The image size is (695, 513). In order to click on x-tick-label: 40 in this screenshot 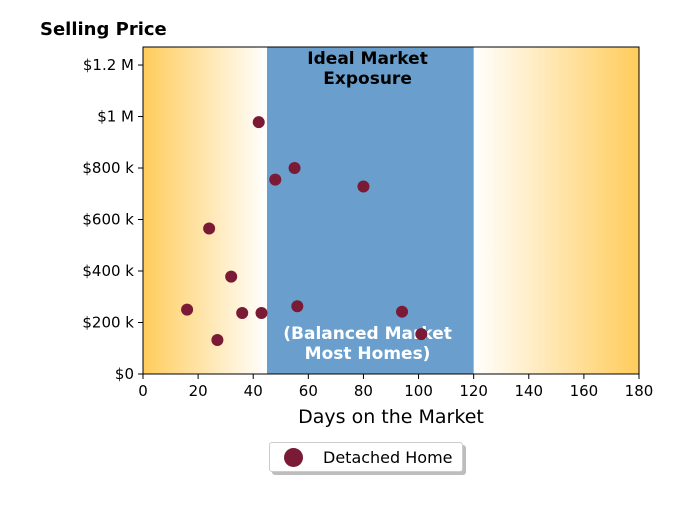, I will do `click(253, 391)`.